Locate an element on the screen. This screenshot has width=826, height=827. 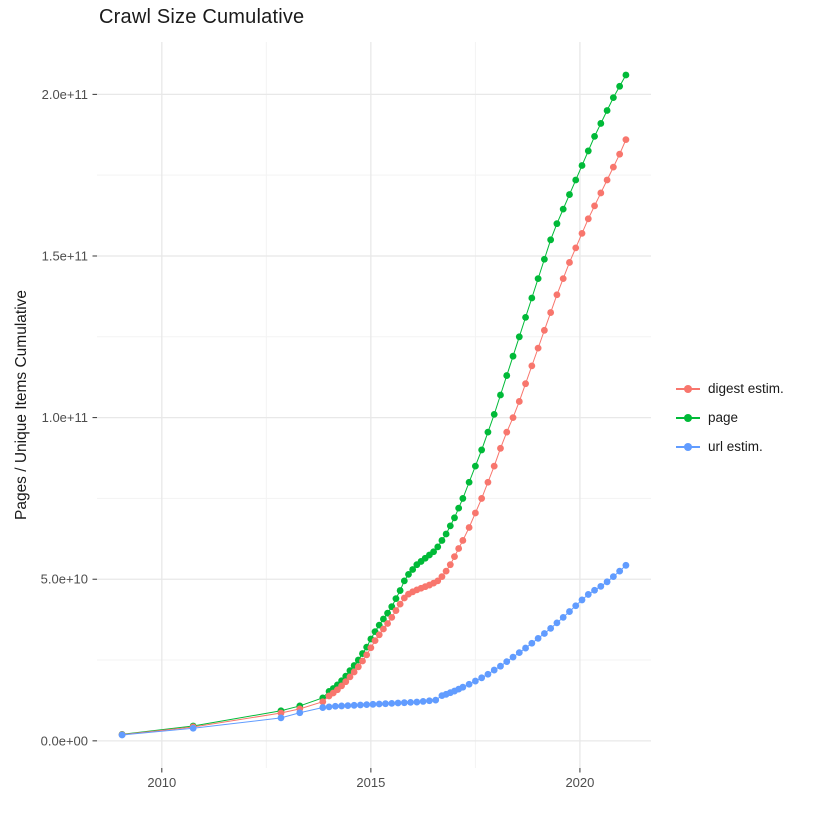
legend-item-page: page is located at coordinates (730, 417).